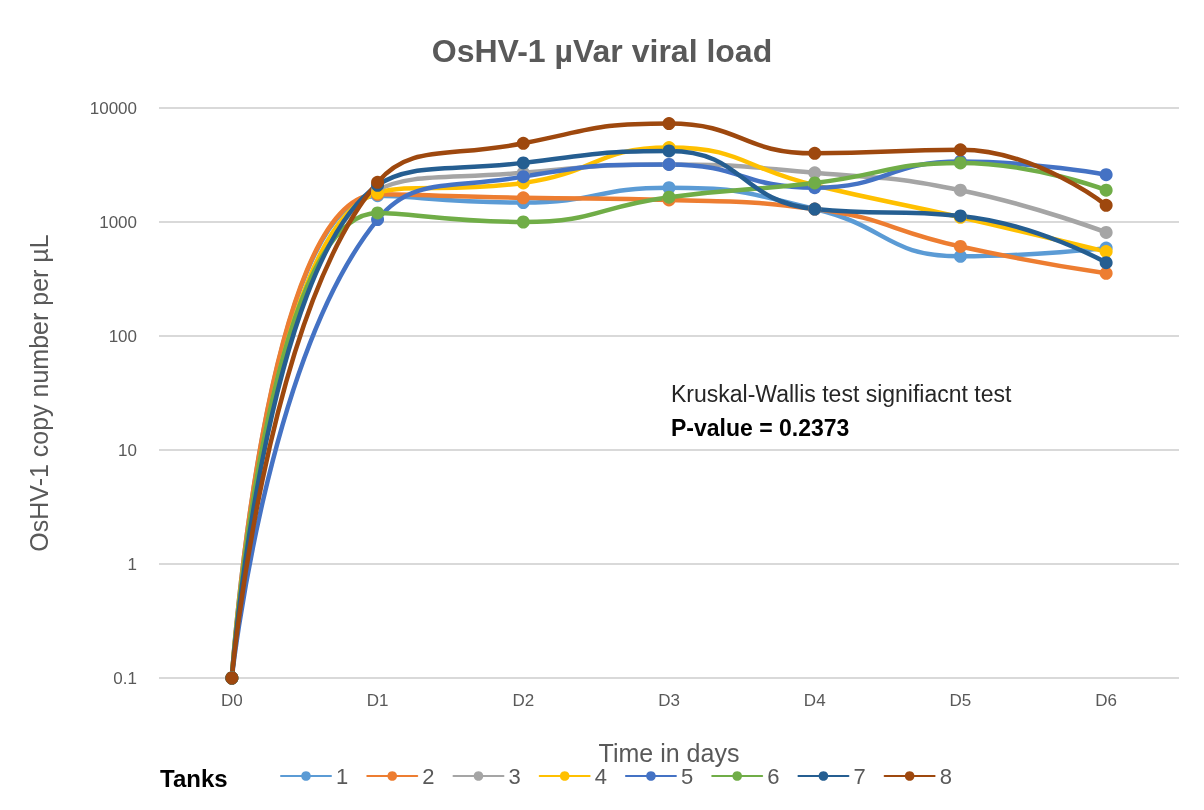 Image resolution: width=1204 pixels, height=810 pixels. What do you see at coordinates (1106, 700) in the screenshot?
I see `x-tick-label: D6` at bounding box center [1106, 700].